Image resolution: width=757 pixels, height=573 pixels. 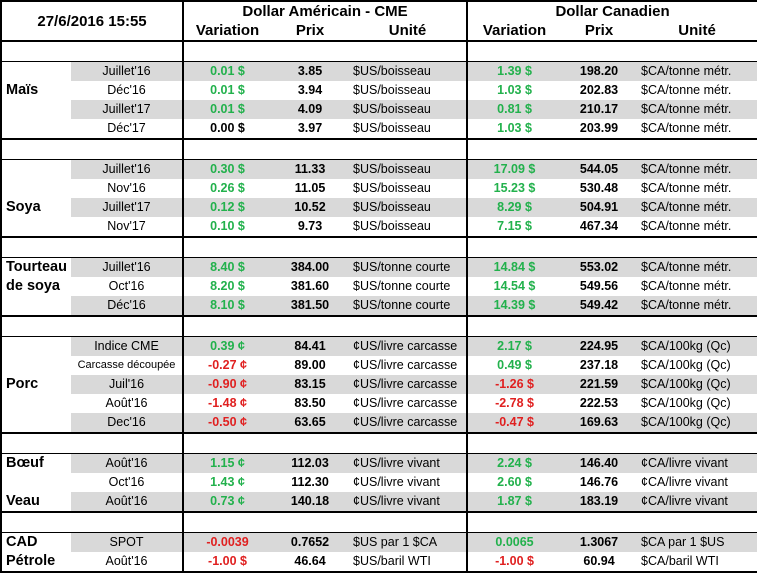 What do you see at coordinates (409, 384) in the screenshot?
I see `usd-unit: ¢US/livre carcasse` at bounding box center [409, 384].